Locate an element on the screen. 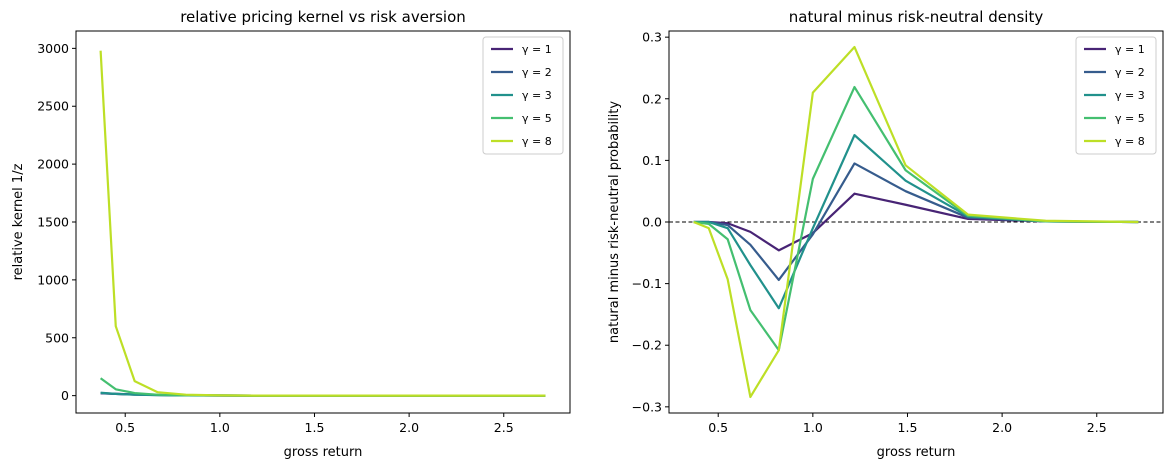  right-x-tick-label: 0.5 is located at coordinates (718, 427).